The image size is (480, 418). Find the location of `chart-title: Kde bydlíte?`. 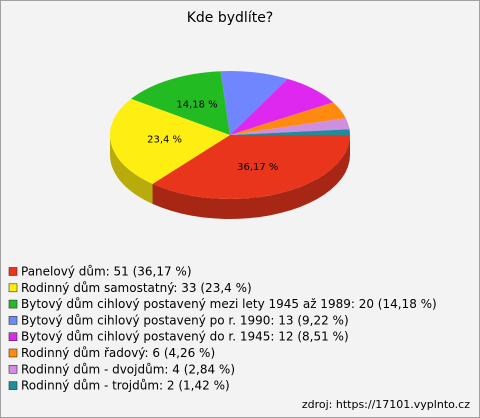

chart-title: Kde bydlíte? is located at coordinates (230, 18).